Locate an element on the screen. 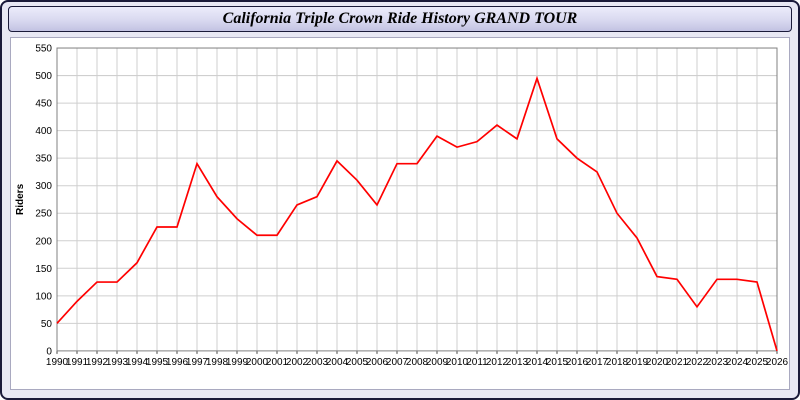  x-tick-label: 2018 is located at coordinates (617, 362).